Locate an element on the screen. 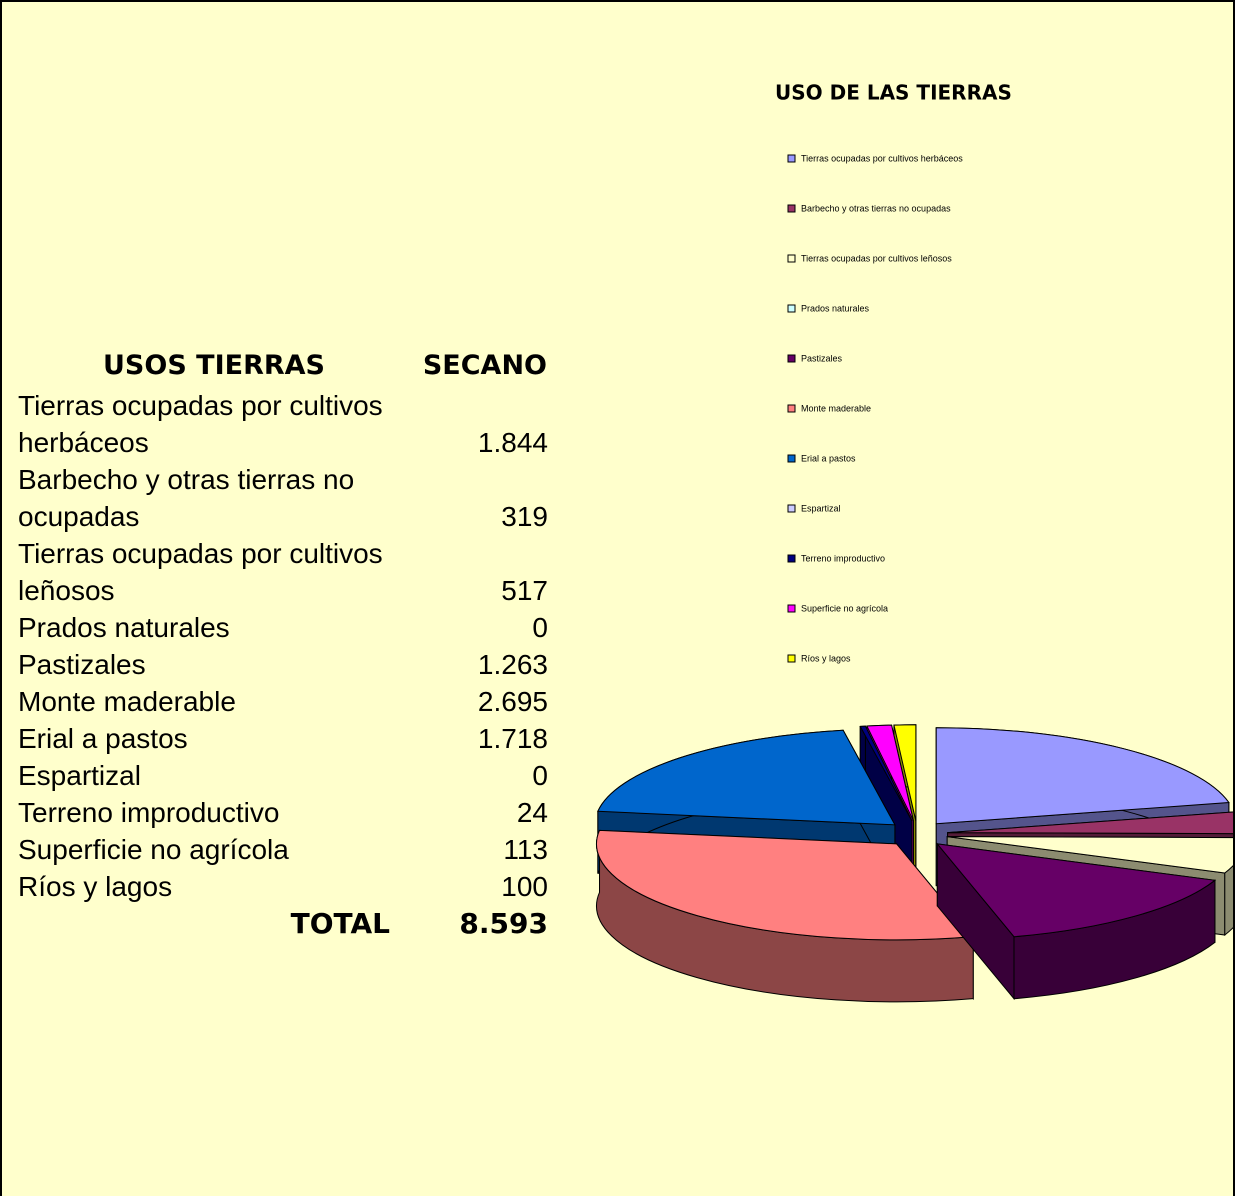 The height and width of the screenshot is (1196, 1235). table-row: Terreno improductivo 24 is located at coordinates (283, 812).